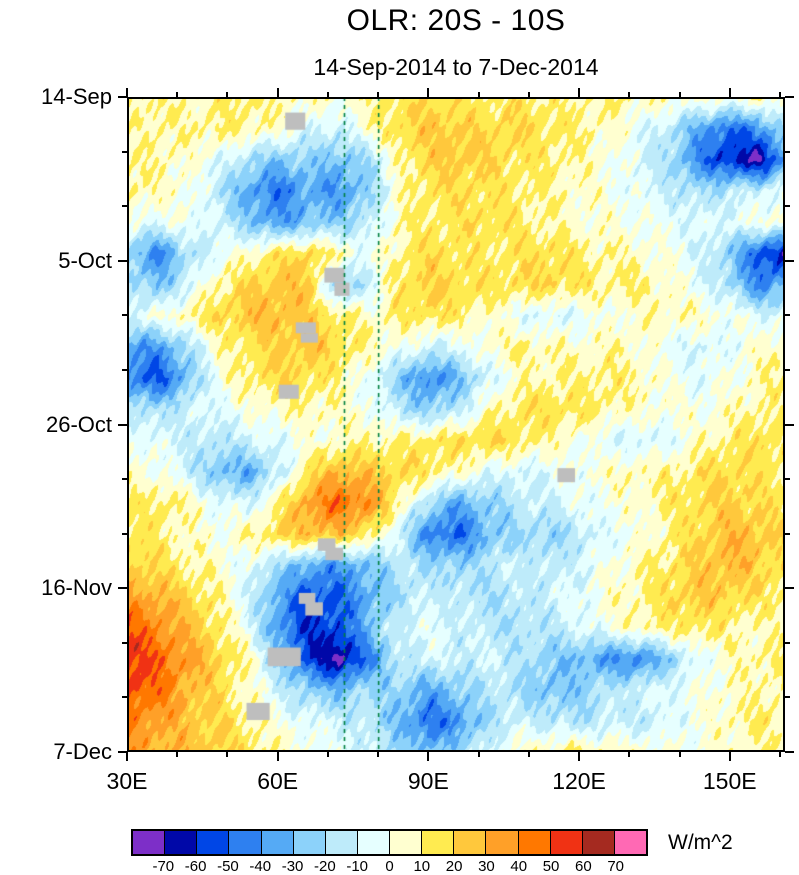 The height and width of the screenshot is (875, 799). Describe the element at coordinates (85, 260) in the screenshot. I see `y-axis-tick-label: 5-Oct` at that location.